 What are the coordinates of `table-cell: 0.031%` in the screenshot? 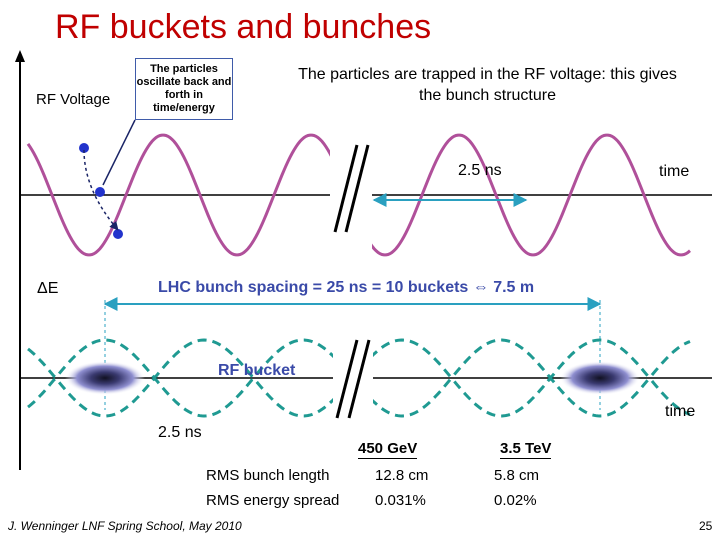 It's located at (400, 500).